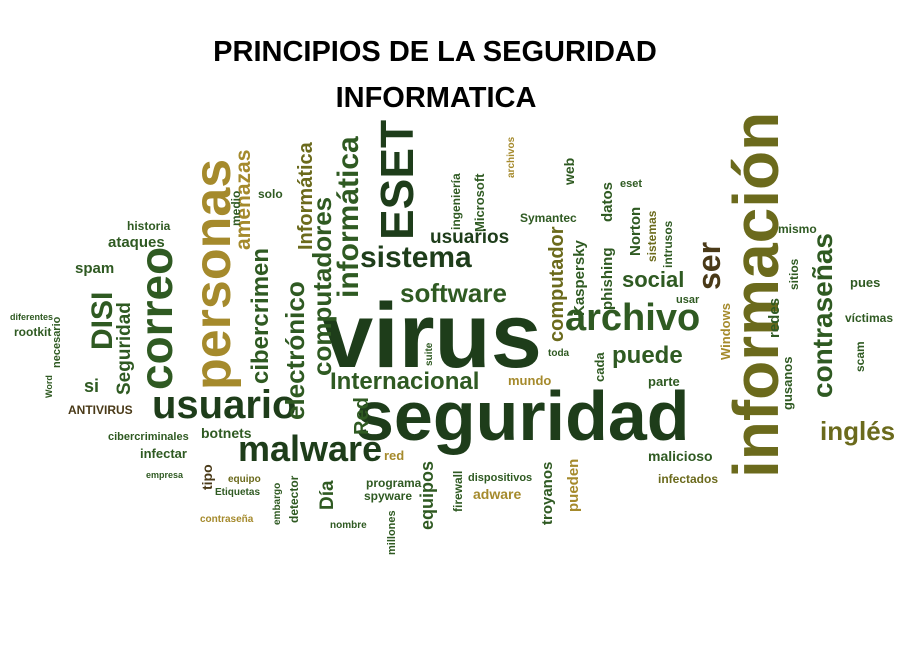 This screenshot has width=900, height=650. What do you see at coordinates (725, 331) in the screenshot?
I see `word-windows: Windows` at bounding box center [725, 331].